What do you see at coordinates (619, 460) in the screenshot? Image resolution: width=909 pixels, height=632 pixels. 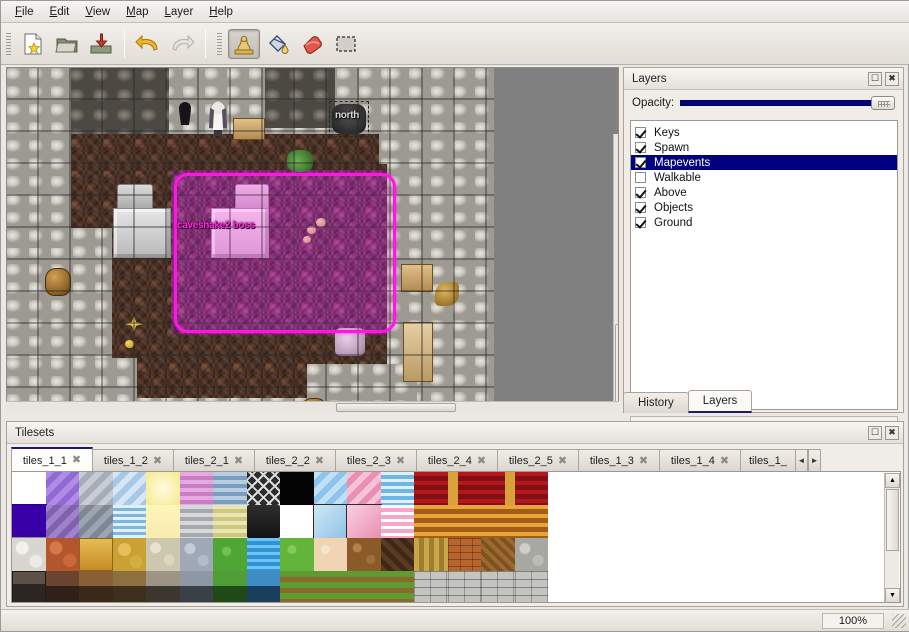 I see `tileset-tab-tiles_1_3: tiles_1_3 ✖` at bounding box center [619, 460].